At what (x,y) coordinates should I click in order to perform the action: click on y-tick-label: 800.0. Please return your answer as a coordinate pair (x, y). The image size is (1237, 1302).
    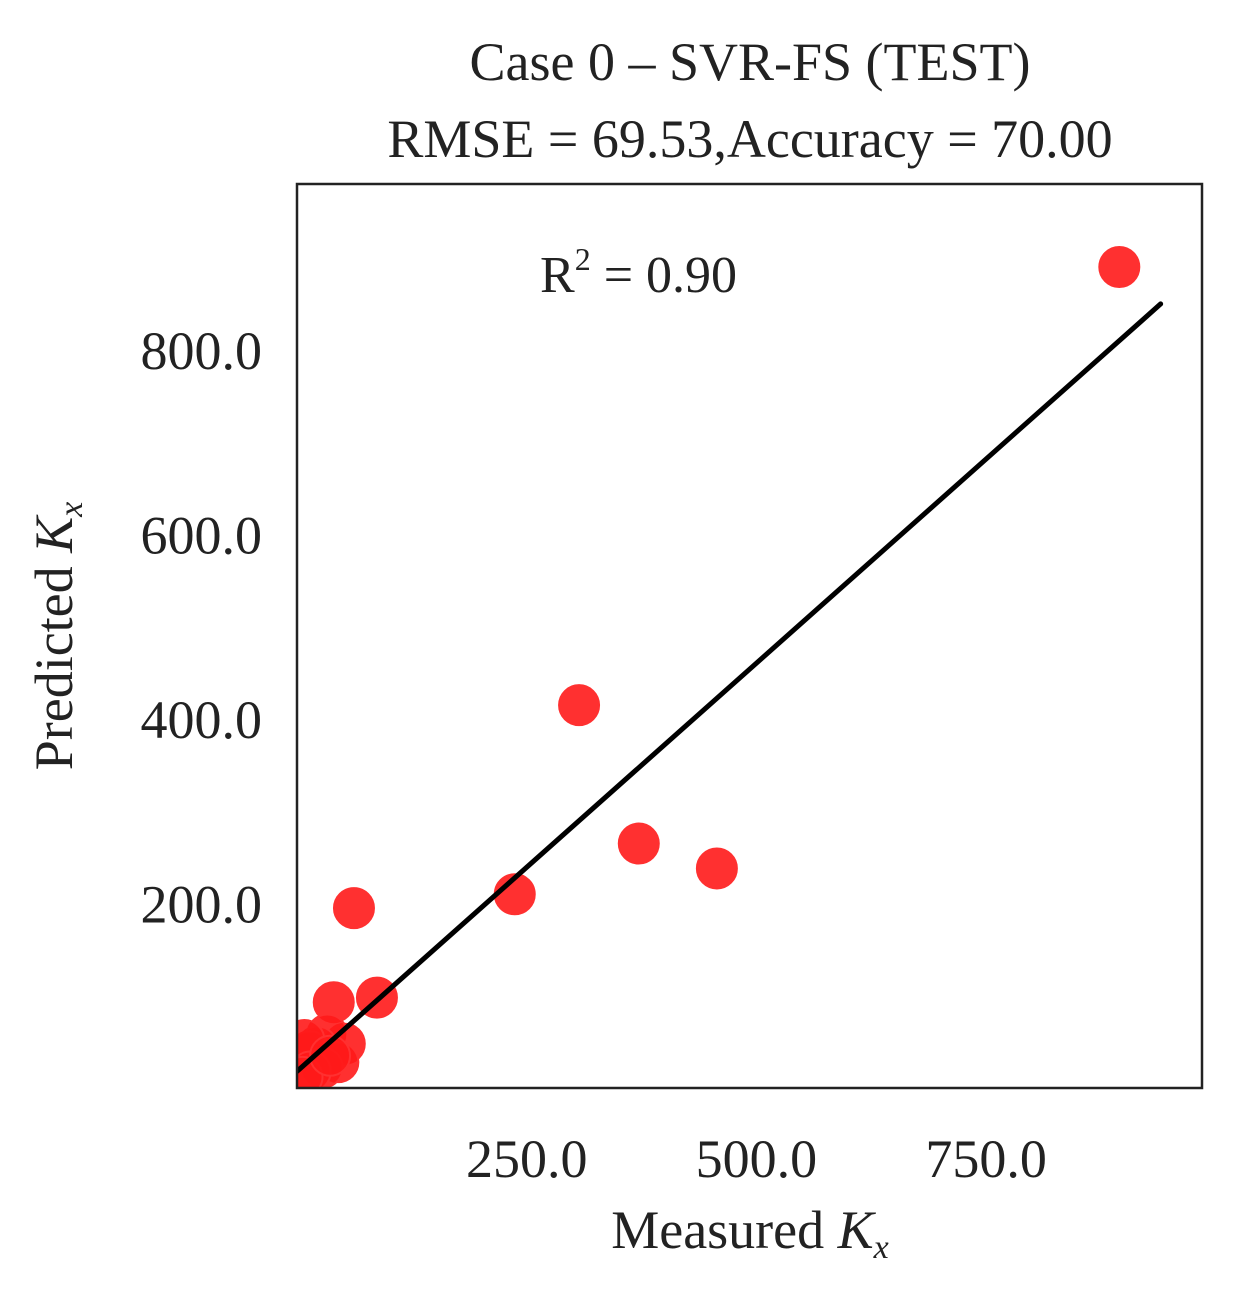
    Looking at the image, I should click on (202, 351).